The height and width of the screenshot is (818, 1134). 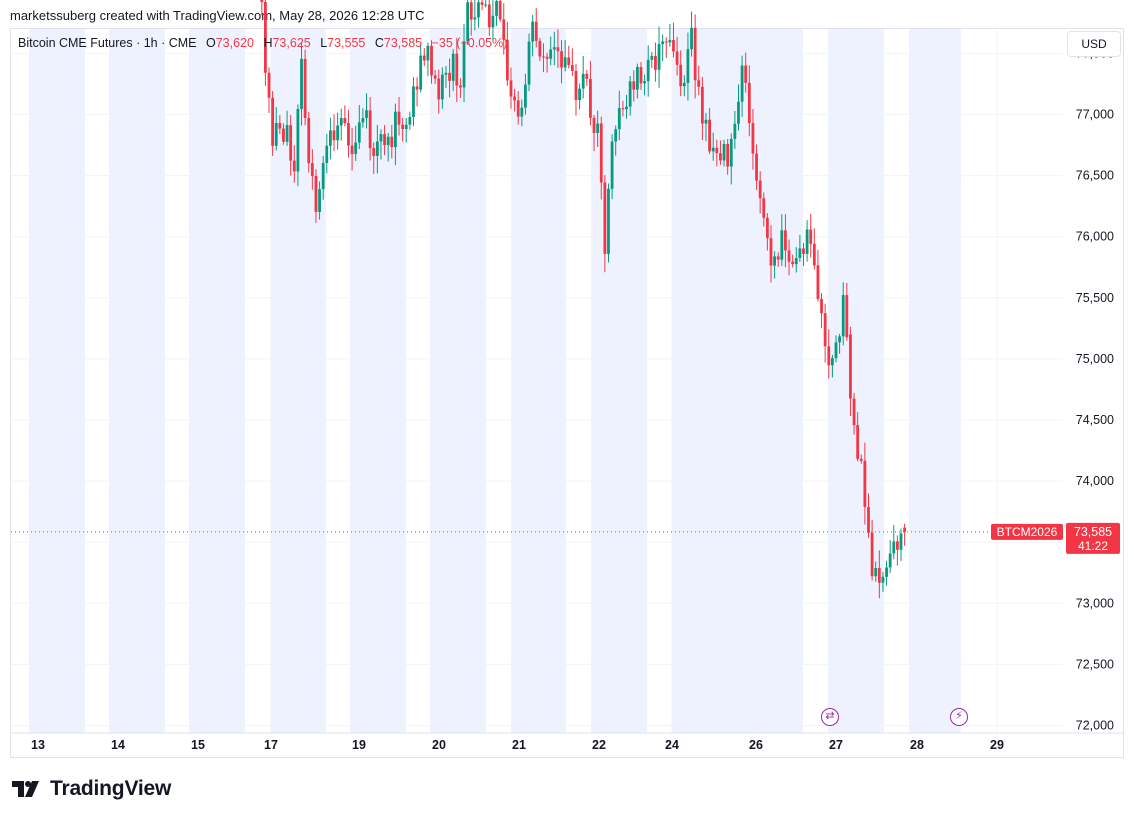 I want to click on legend-low-label: L, so click(x=324, y=43).